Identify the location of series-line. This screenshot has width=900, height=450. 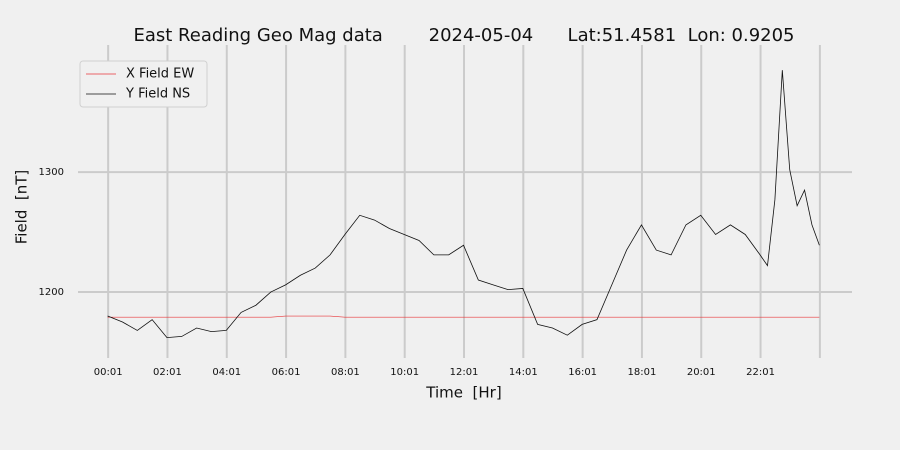
(463, 316).